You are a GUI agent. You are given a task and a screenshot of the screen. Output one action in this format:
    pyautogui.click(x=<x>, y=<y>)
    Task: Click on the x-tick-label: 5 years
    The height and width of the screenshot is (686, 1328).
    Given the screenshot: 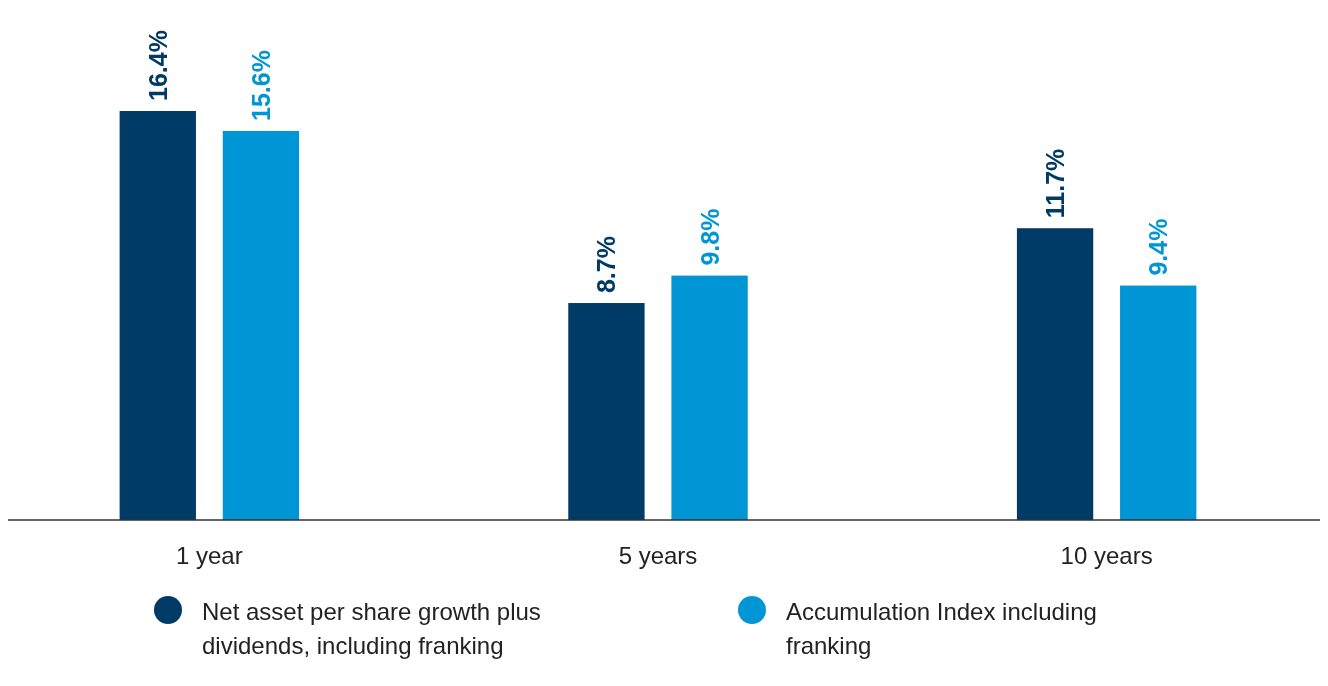 What is the action you would take?
    pyautogui.click(x=658, y=555)
    